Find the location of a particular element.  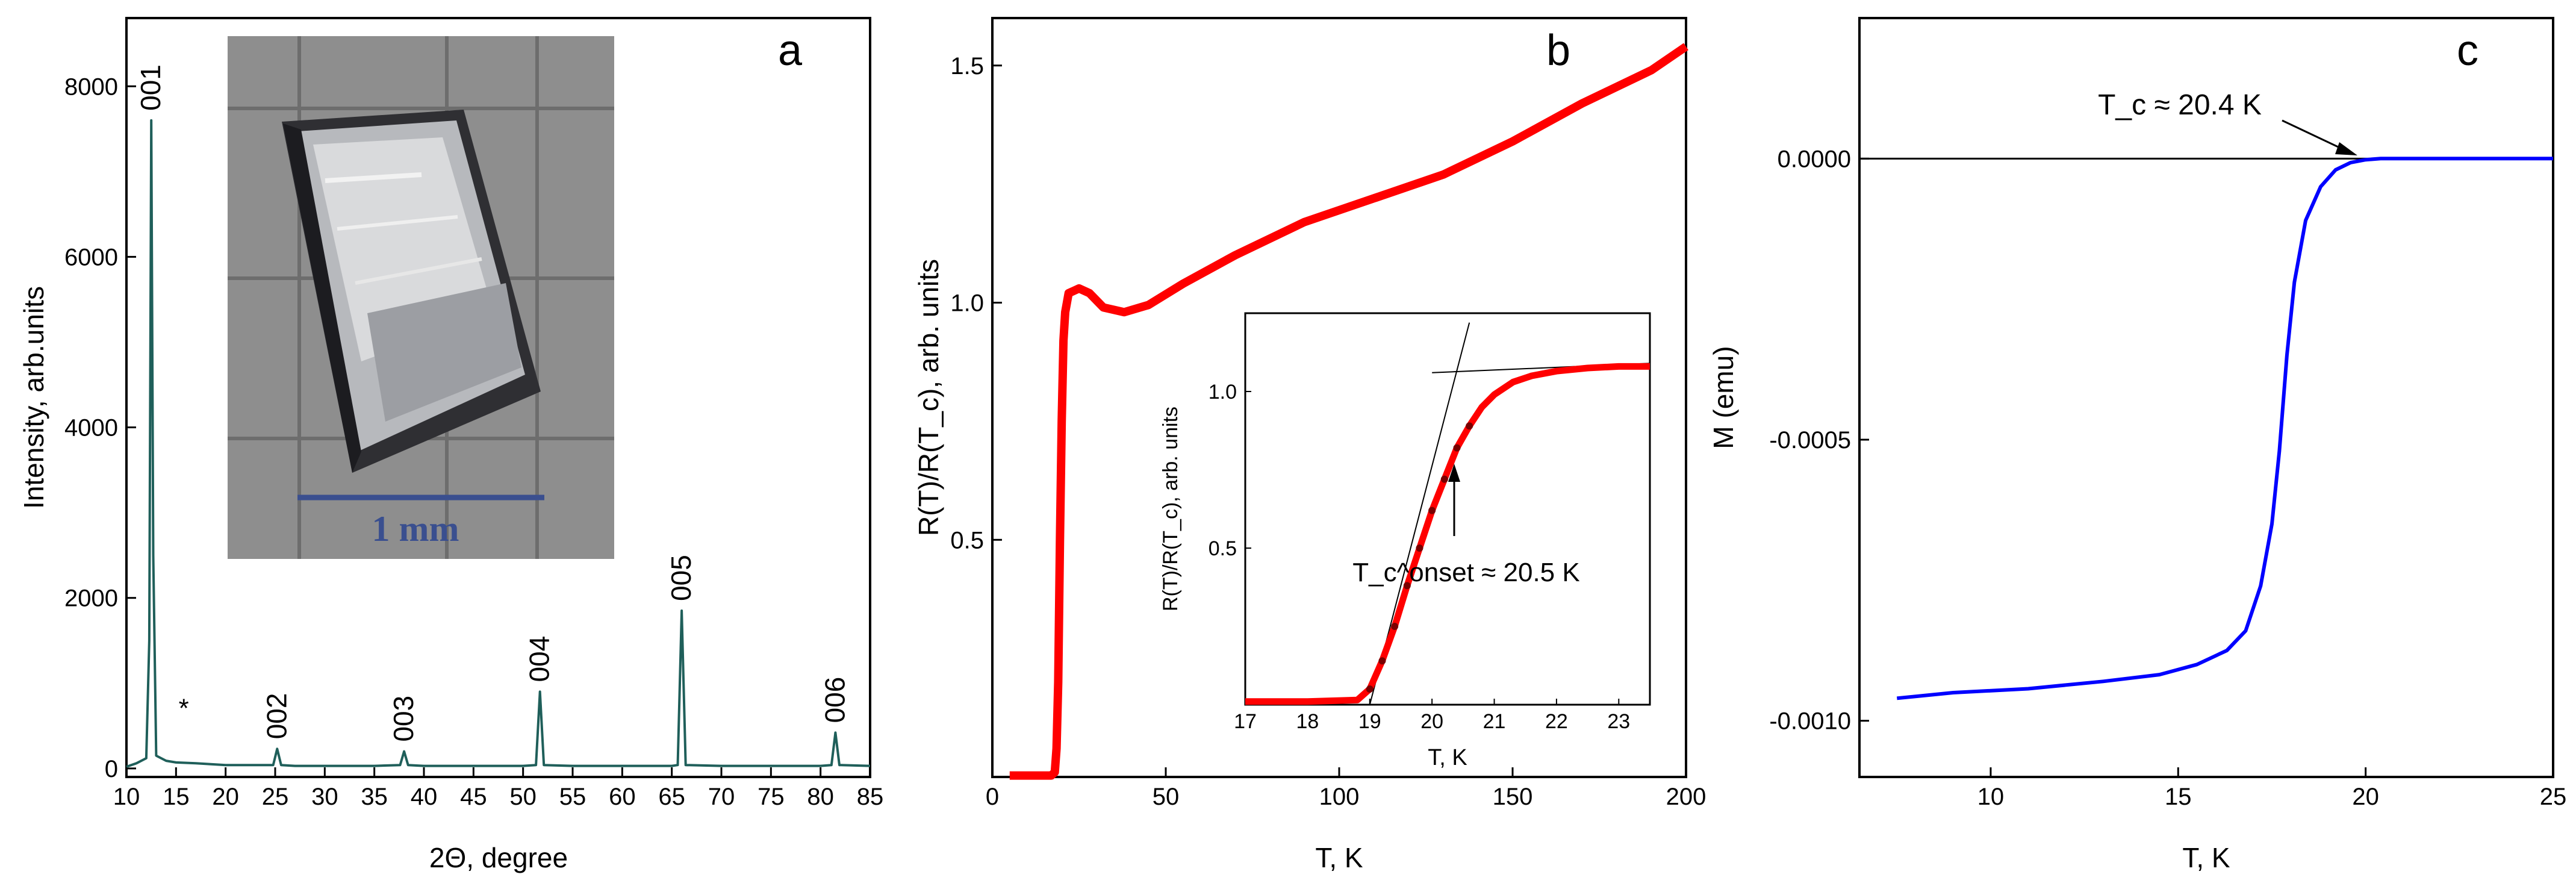

x-tick-label: 22 is located at coordinates (1556, 721).